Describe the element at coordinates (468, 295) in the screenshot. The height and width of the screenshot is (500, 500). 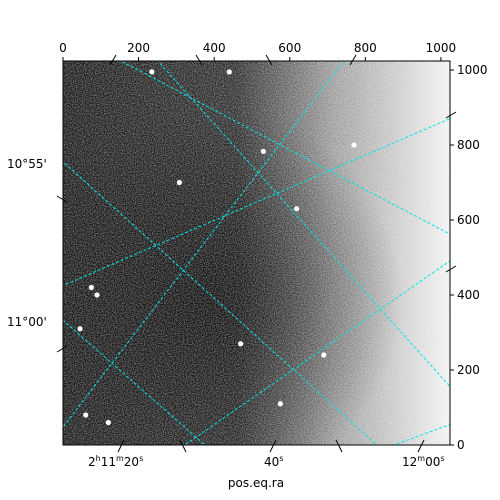
I see `right-tick-label: 400` at that location.